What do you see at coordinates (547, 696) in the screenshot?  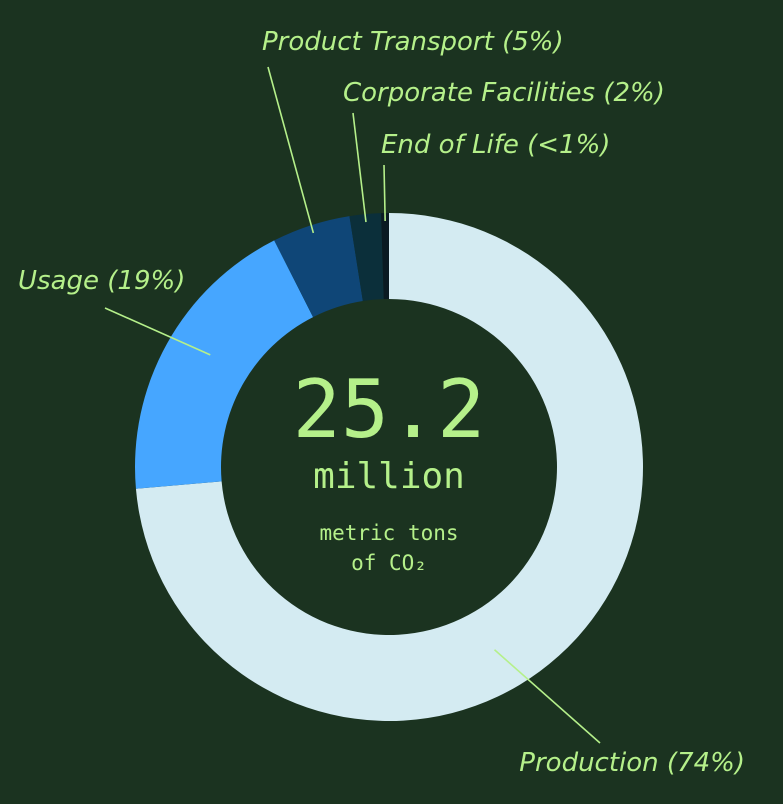 I see `leader-line-production` at bounding box center [547, 696].